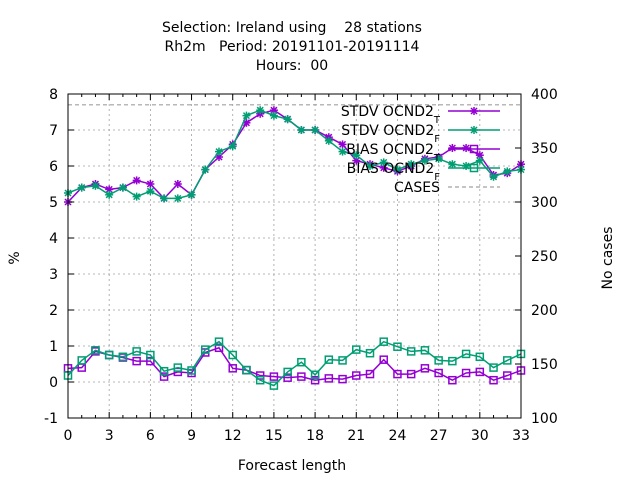 The width and height of the screenshot is (640, 480). I want to click on x-tick-label: 6, so click(150, 436).